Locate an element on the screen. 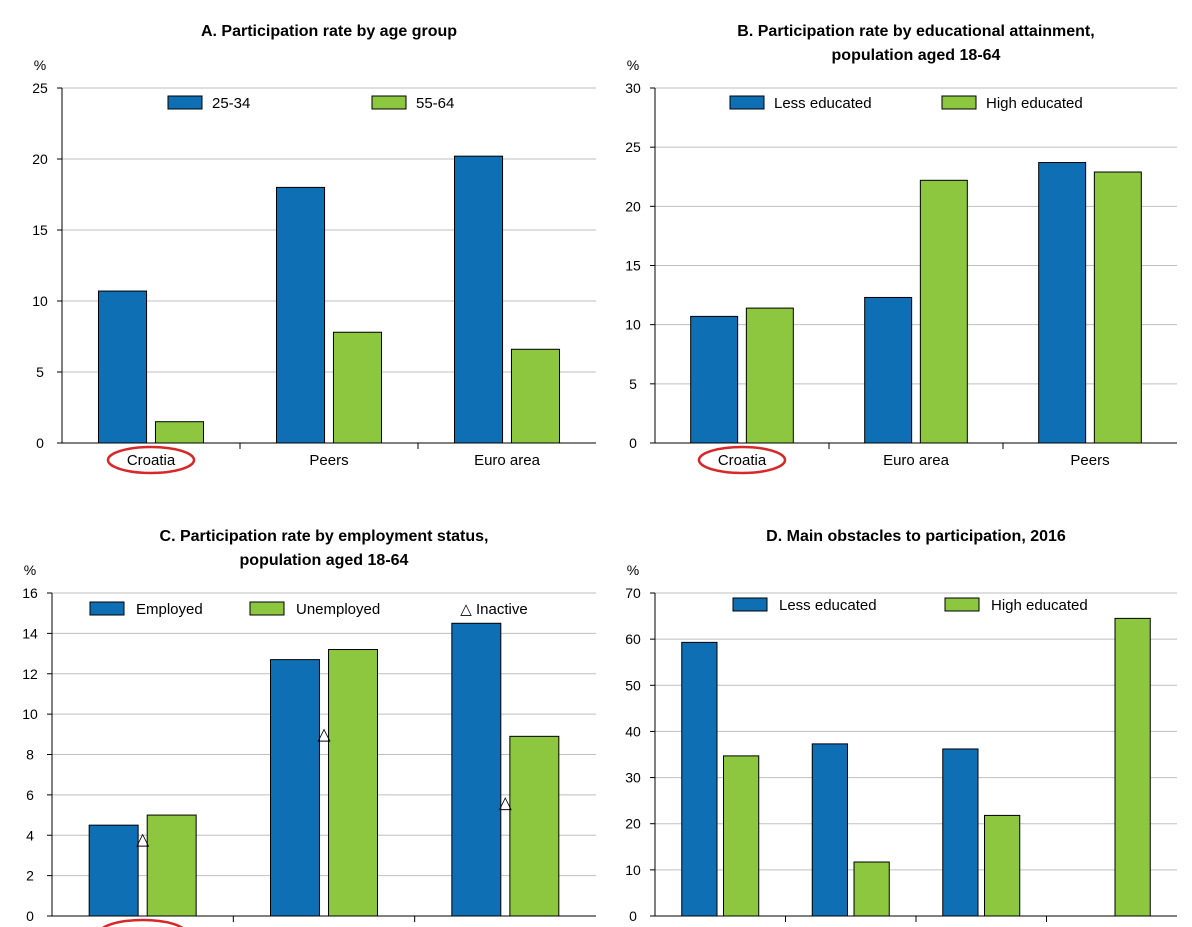  bar-peers-unemployed is located at coordinates (534, 826).